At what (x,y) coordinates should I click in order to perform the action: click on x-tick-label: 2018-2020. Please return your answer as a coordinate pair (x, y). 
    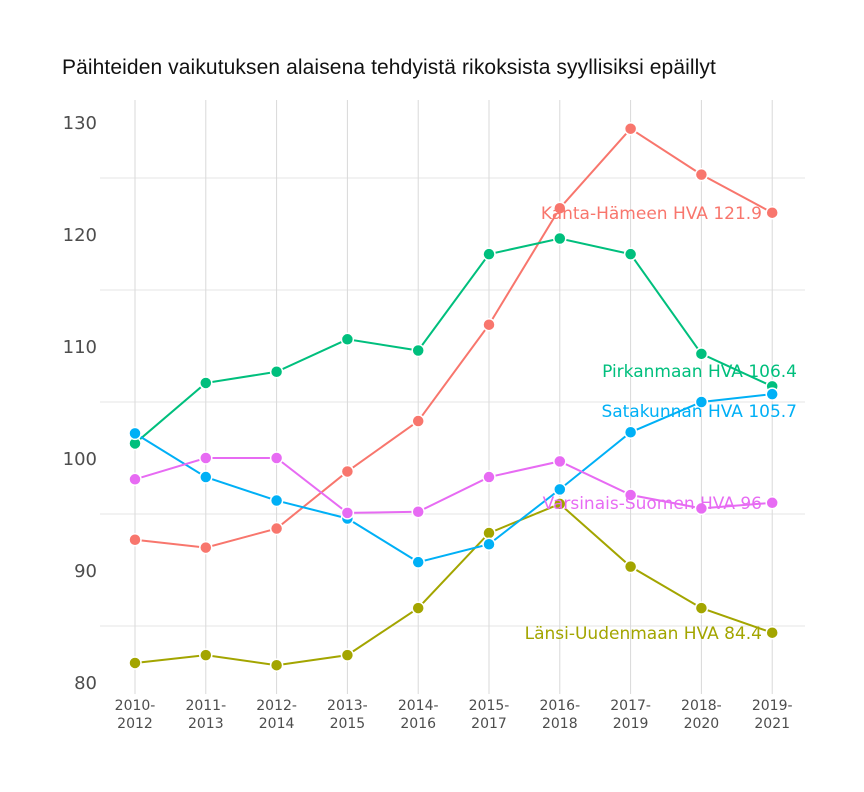
    Looking at the image, I should click on (701, 715).